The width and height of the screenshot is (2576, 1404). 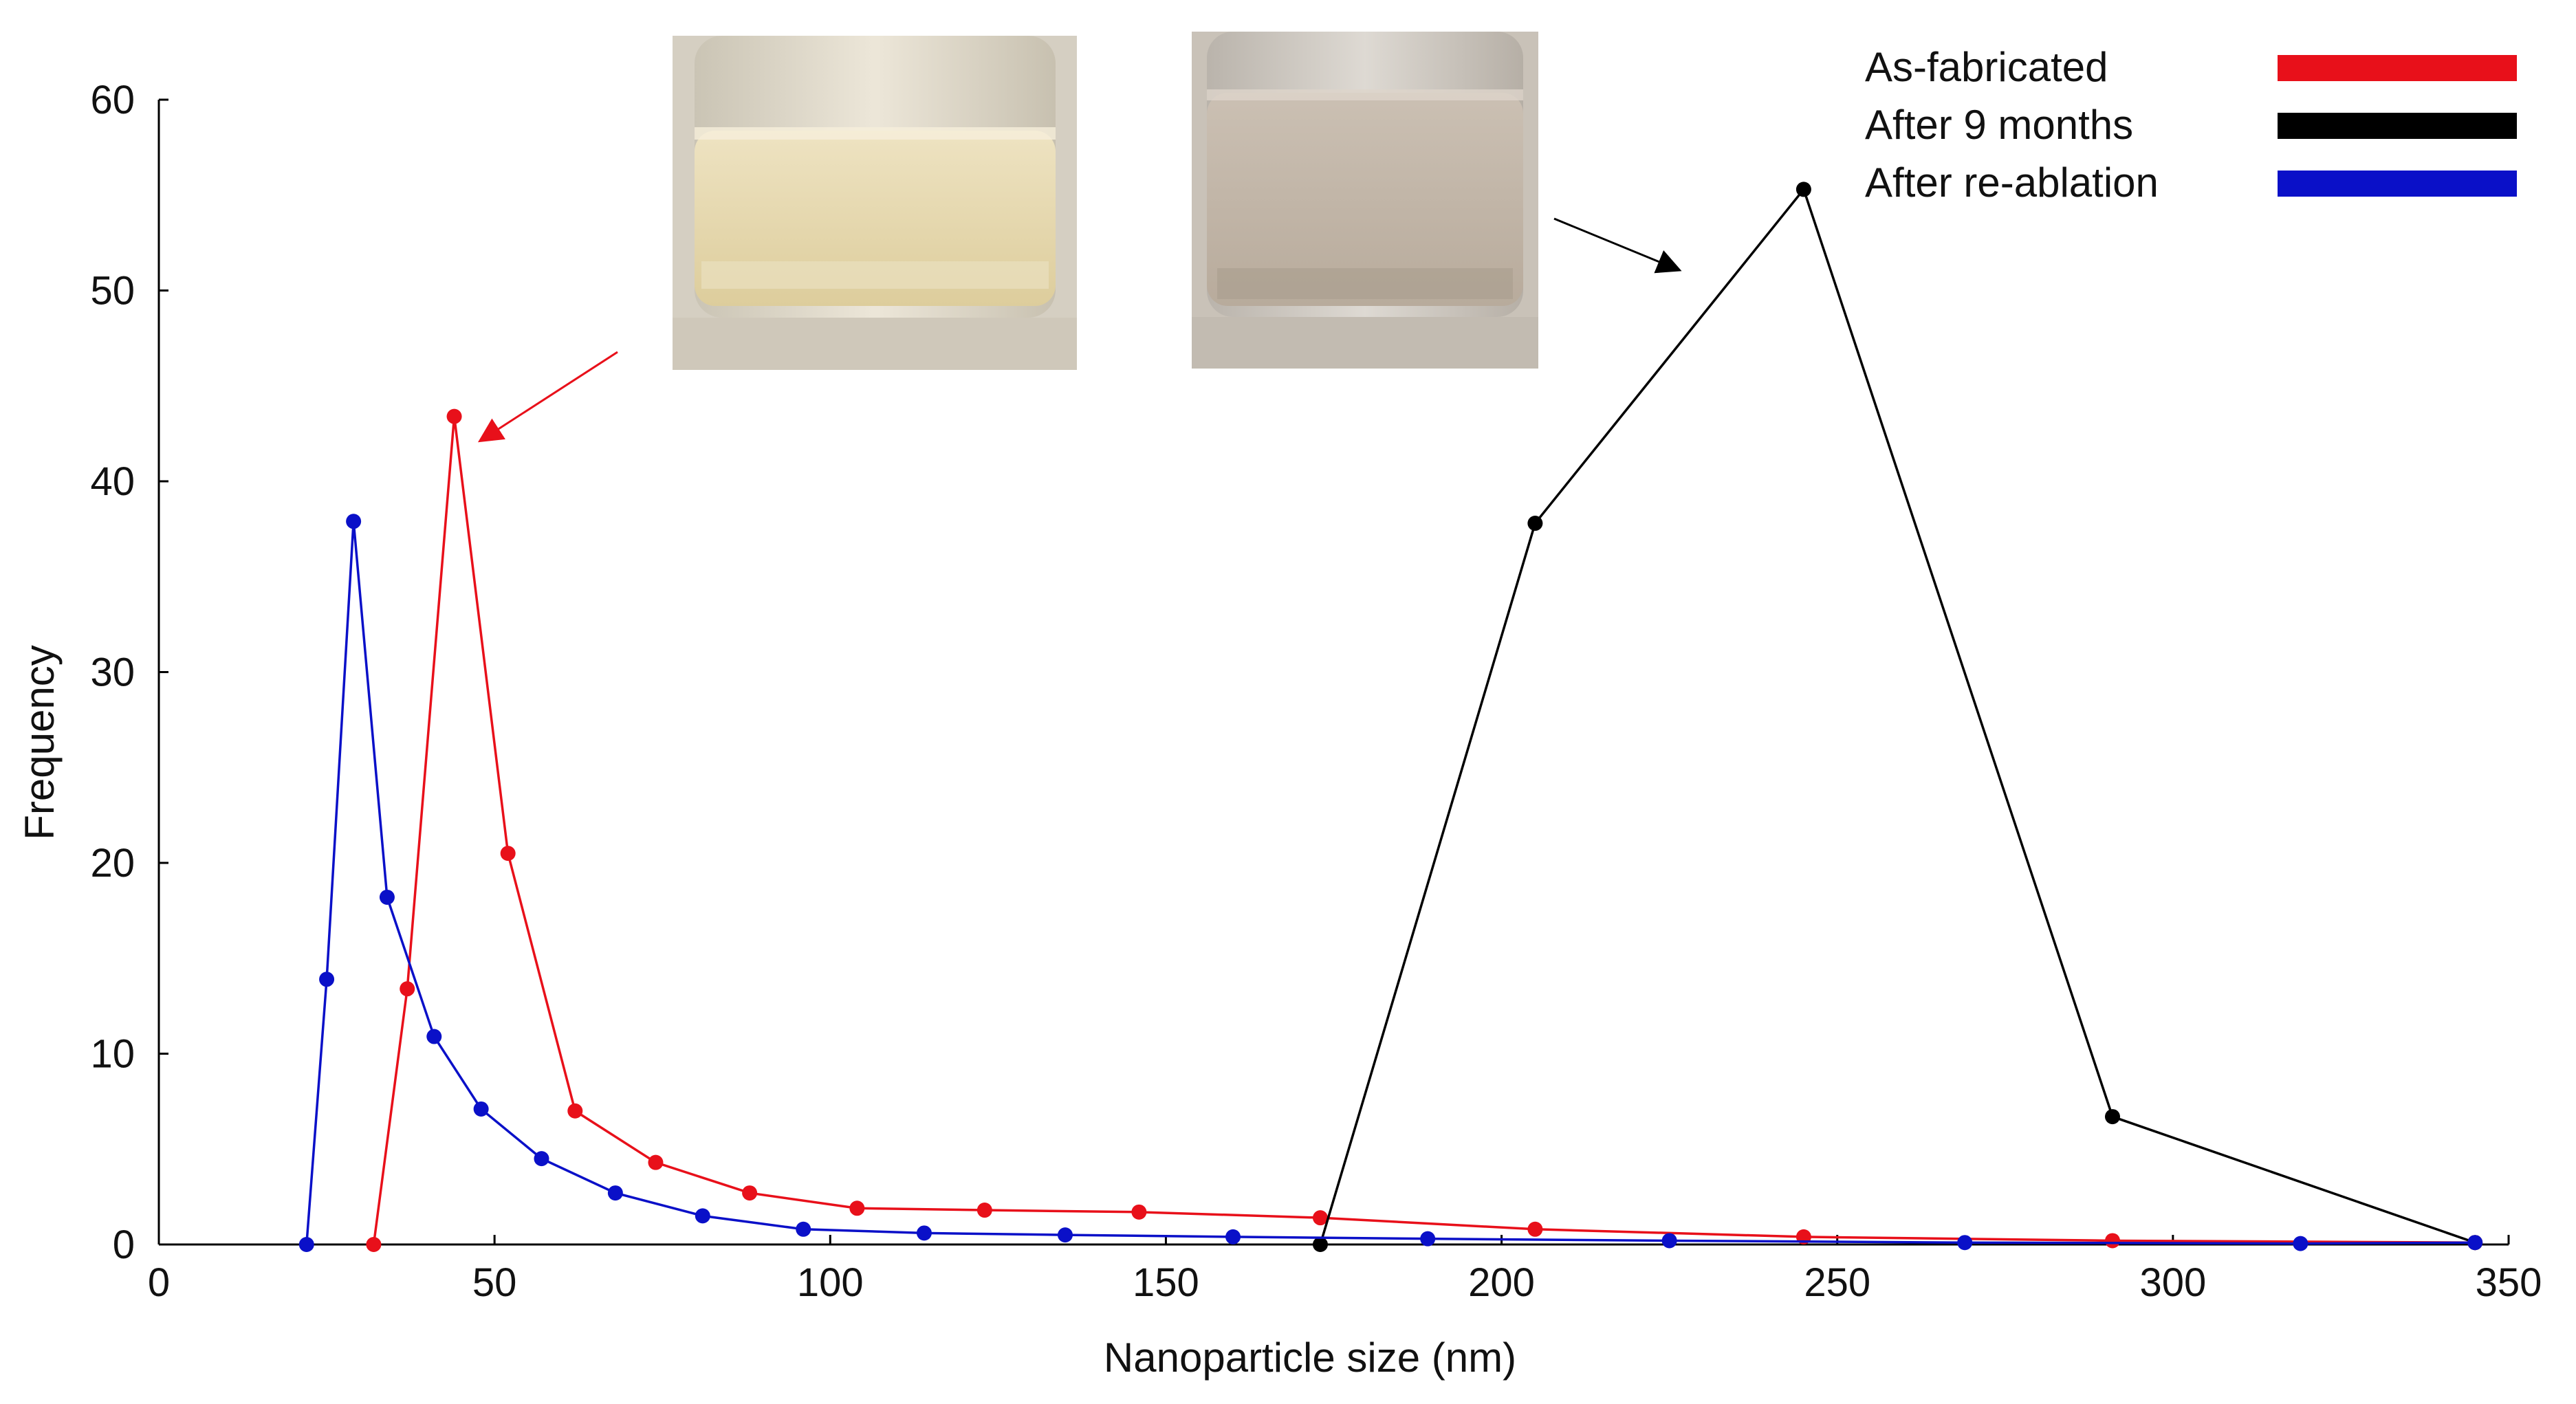 I want to click on aged-vial-photo, so click(x=1365, y=201).